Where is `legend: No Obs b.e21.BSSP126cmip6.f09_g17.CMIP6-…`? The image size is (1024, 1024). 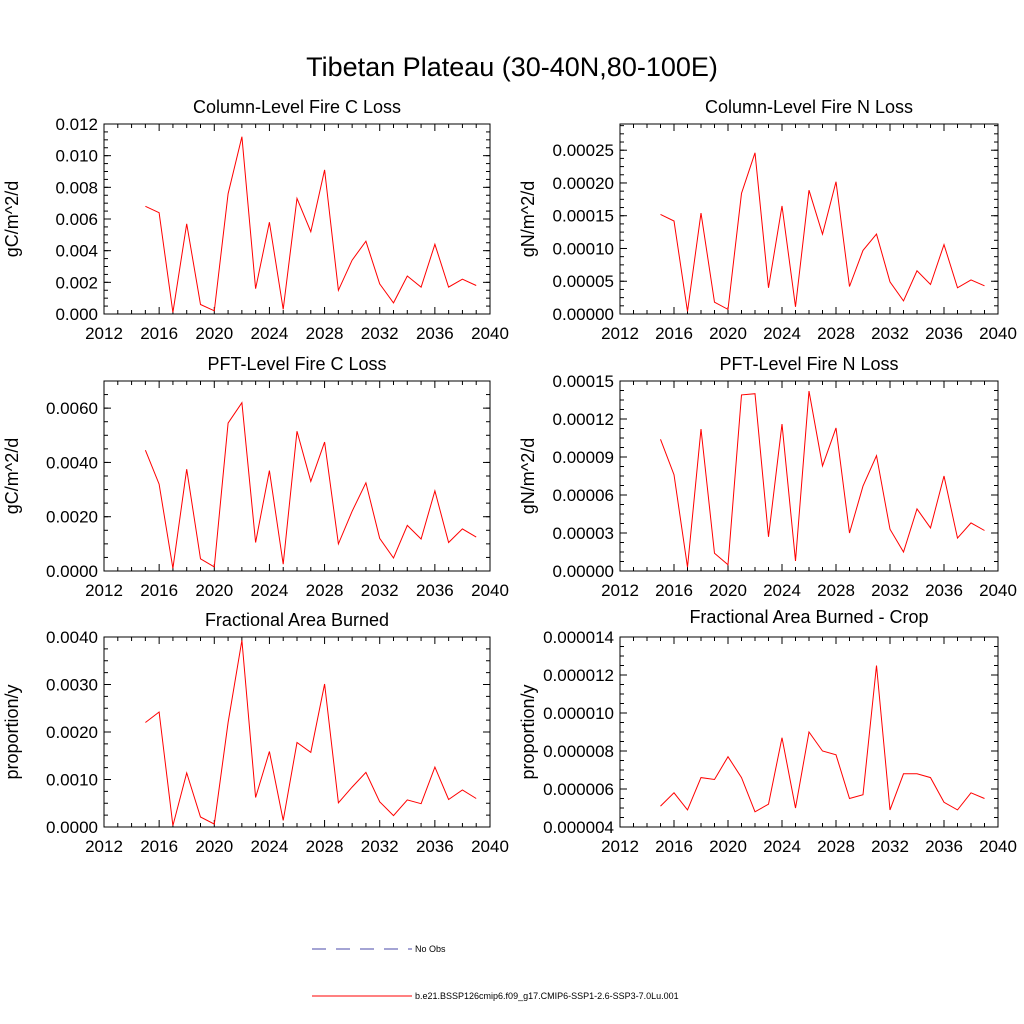 legend: No Obs b.e21.BSSP126cmip6.f09_g17.CMIP6-… is located at coordinates (495, 972).